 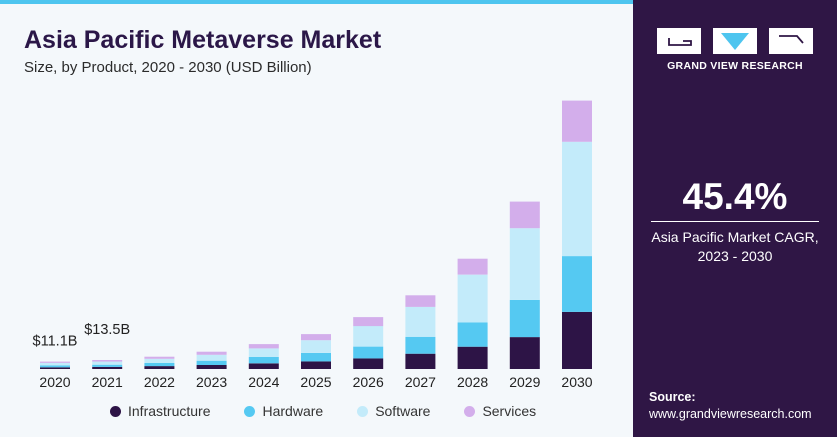 What do you see at coordinates (577, 199) in the screenshot?
I see `bar-segment-software-2030` at bounding box center [577, 199].